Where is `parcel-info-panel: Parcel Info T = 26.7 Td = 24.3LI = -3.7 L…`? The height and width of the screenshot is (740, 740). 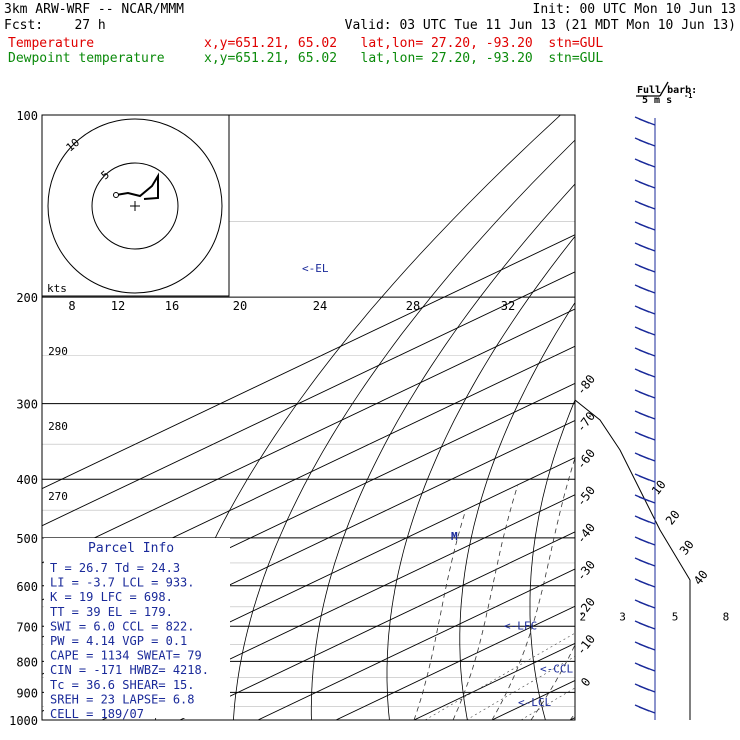 parcel-info-panel: Parcel Info T = 26.7 Td = 24.3LI = -3.7 L… is located at coordinates (137, 629).